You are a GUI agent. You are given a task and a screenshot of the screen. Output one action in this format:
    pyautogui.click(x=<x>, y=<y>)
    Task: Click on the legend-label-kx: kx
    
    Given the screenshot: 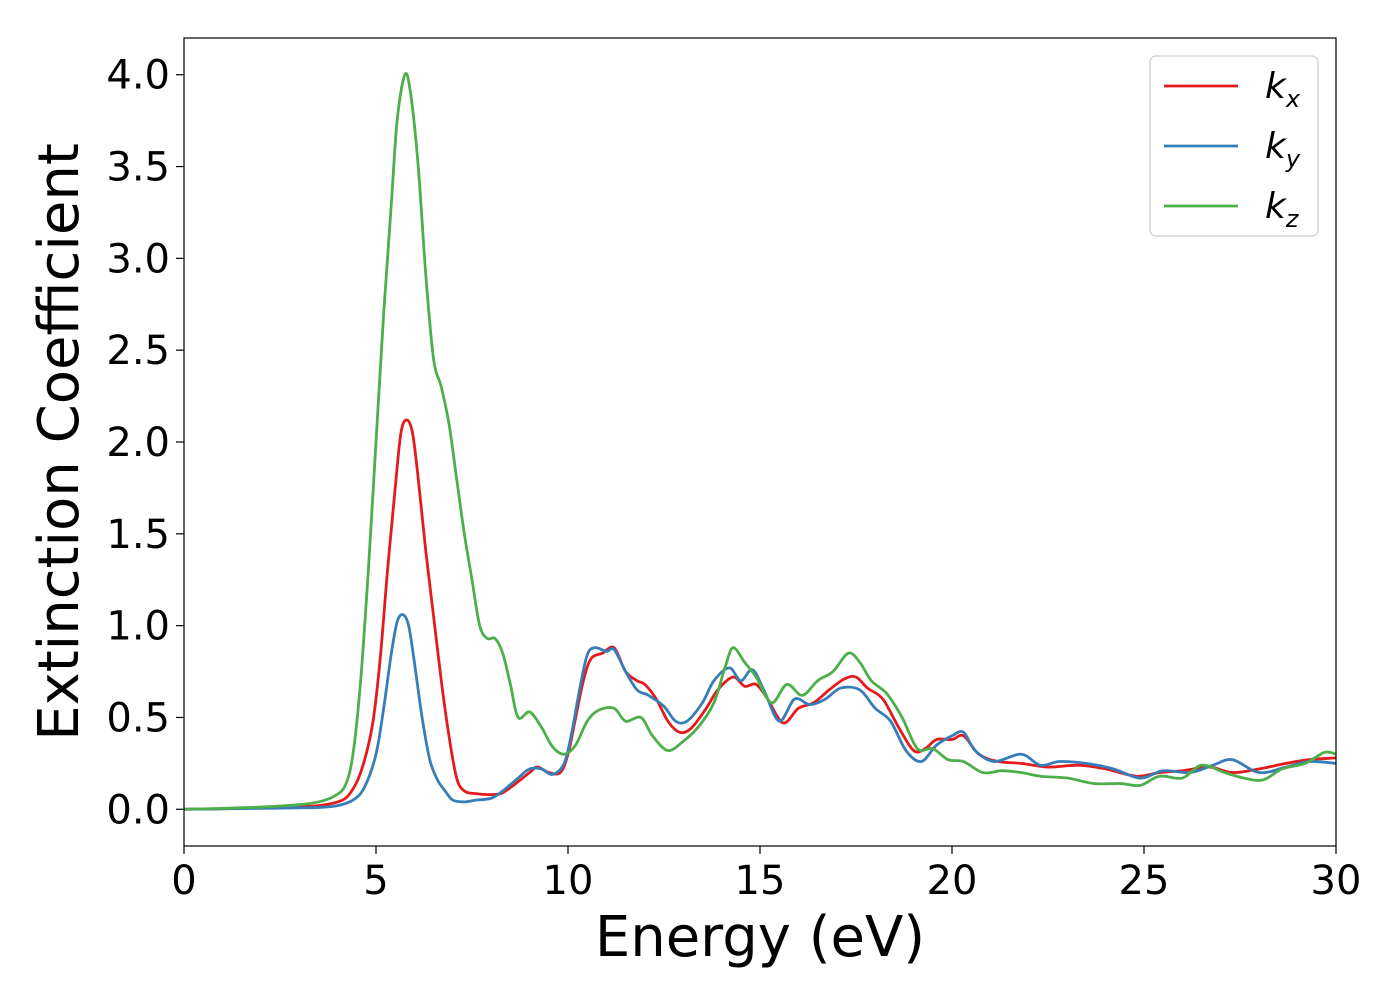 What is the action you would take?
    pyautogui.click(x=1283, y=89)
    